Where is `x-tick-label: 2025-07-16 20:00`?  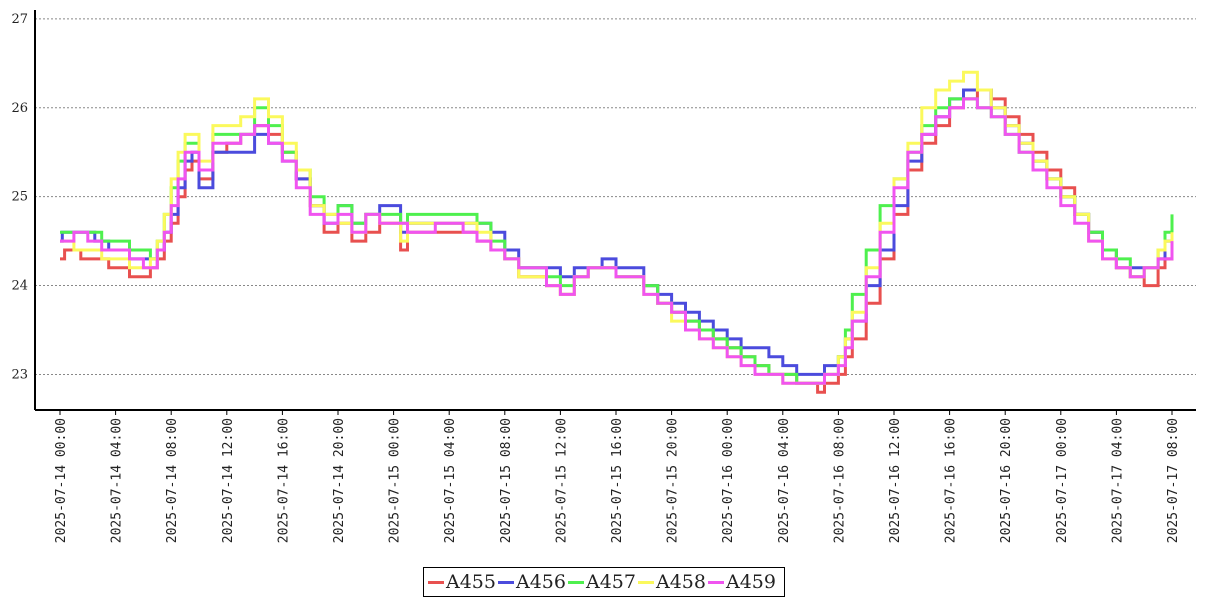
x-tick-label: 2025-07-16 20:00 is located at coordinates (1006, 480).